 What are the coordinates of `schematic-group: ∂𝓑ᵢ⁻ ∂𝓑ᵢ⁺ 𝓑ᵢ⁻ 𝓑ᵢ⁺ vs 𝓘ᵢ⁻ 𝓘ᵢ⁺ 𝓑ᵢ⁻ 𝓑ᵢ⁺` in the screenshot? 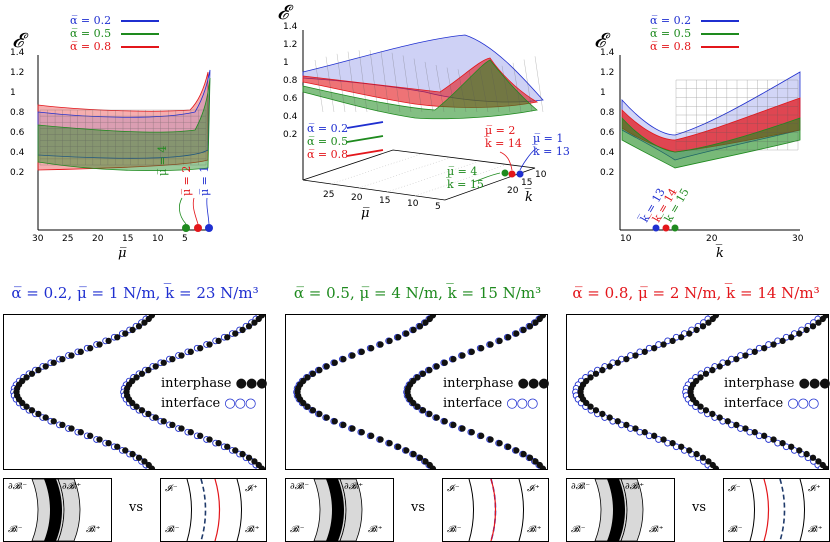 It's located at (697, 509).